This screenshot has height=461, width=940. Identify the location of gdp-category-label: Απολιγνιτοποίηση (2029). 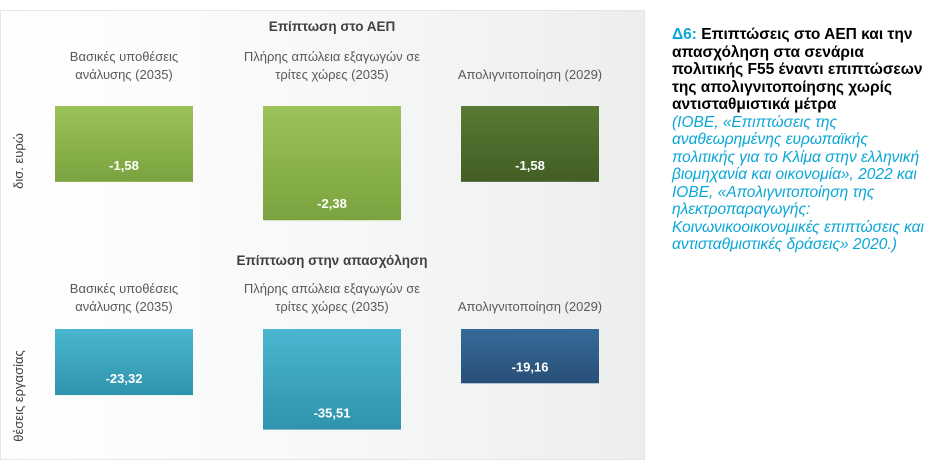
(530, 74).